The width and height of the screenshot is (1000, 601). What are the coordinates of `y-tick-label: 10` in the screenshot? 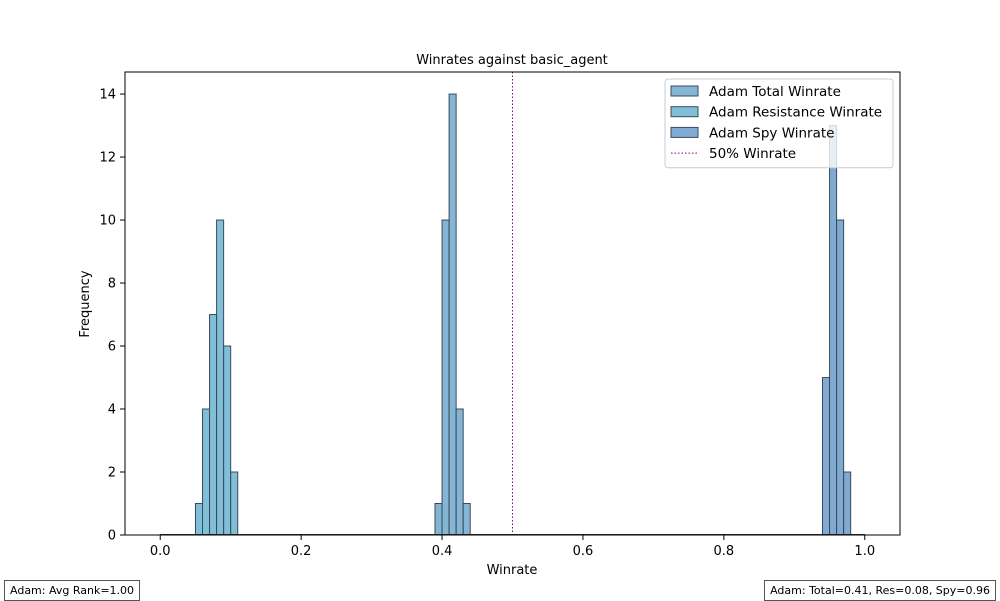 It's located at (107, 221).